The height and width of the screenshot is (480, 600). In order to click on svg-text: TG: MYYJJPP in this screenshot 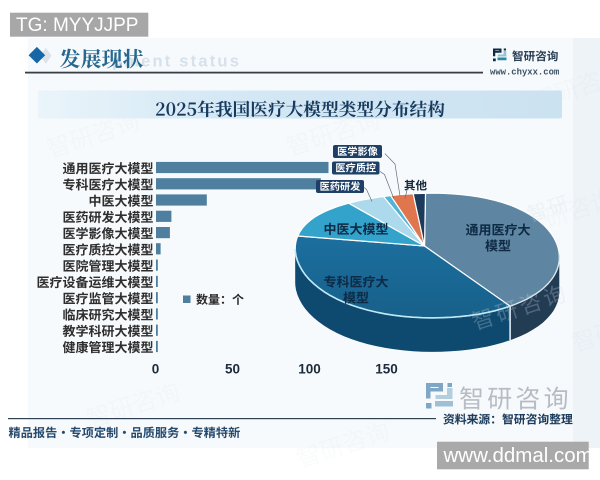, I will do `click(77, 25)`.